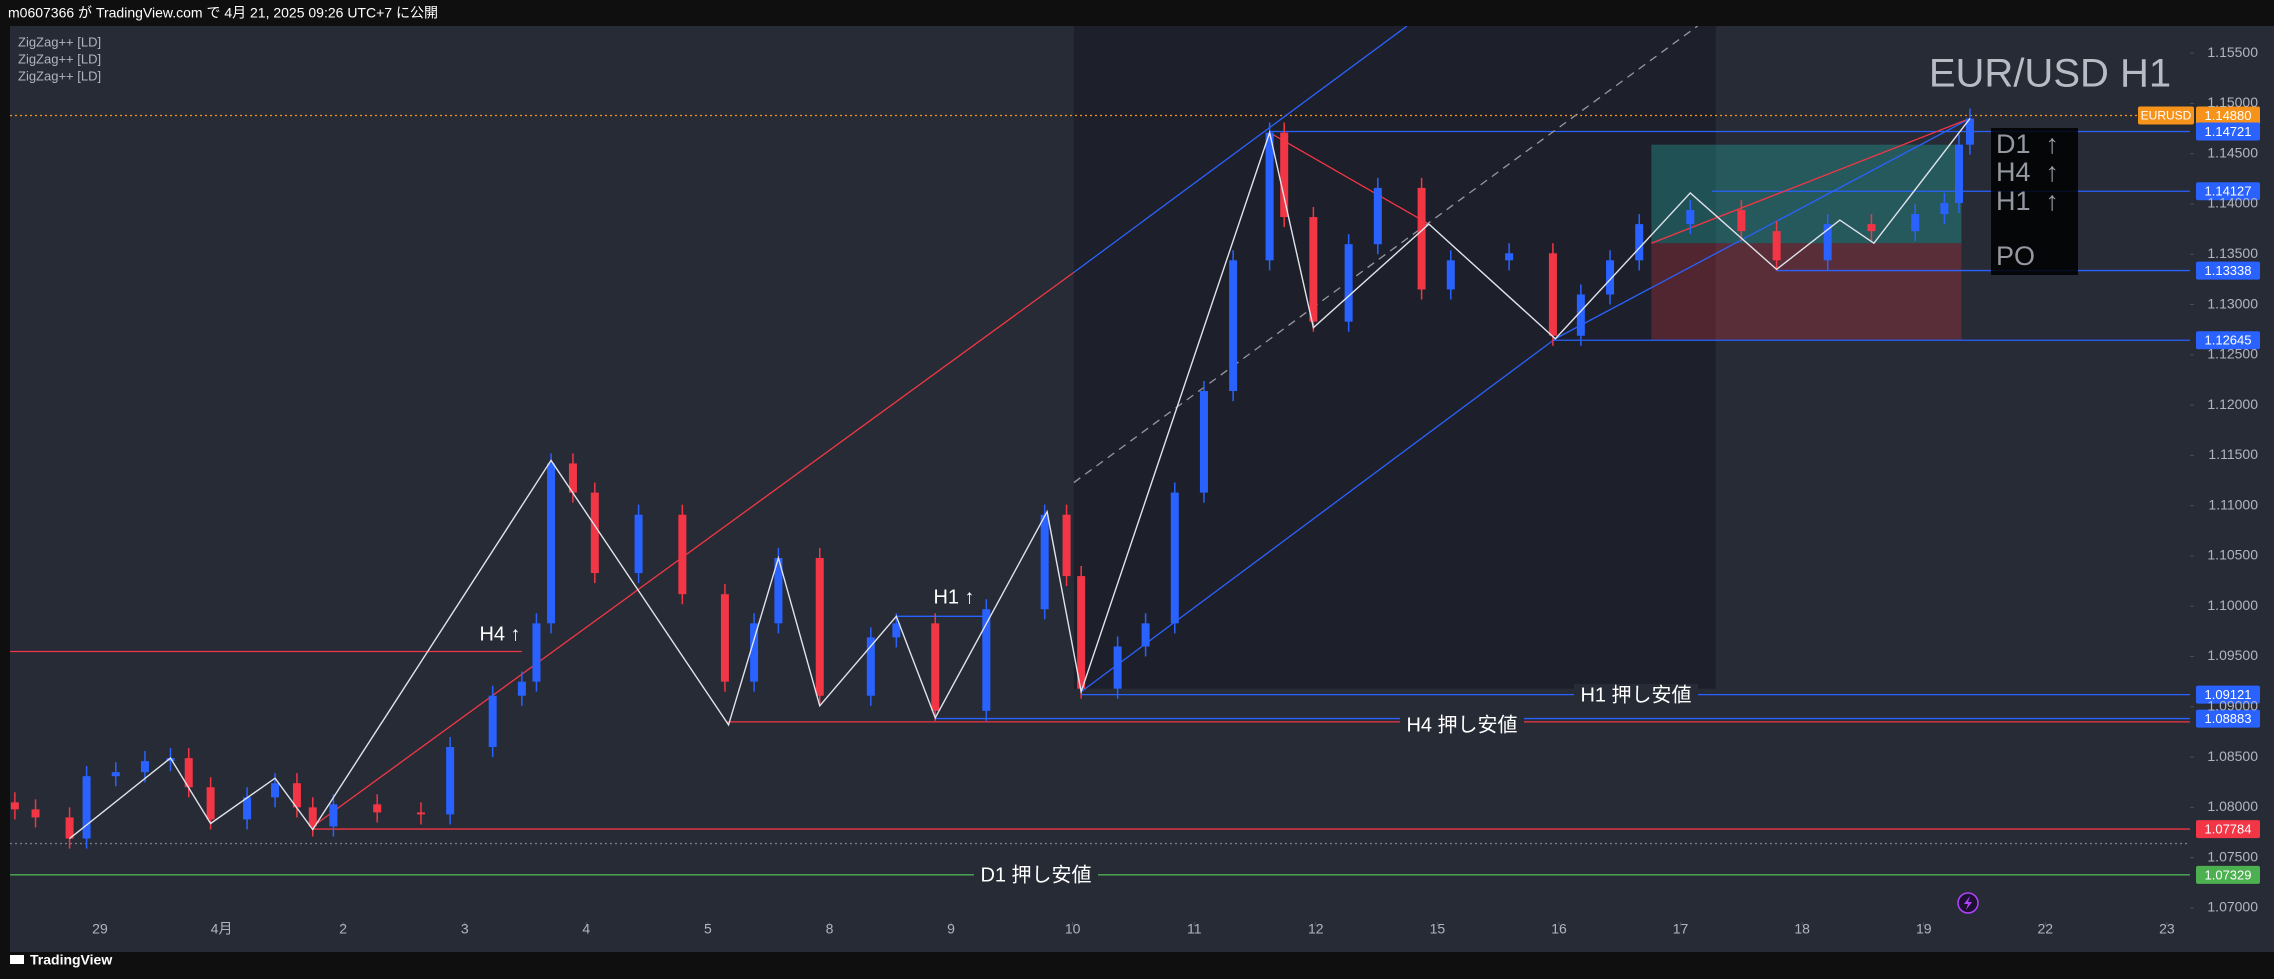  Describe the element at coordinates (708, 929) in the screenshot. I see `x-tick-label: 5` at that location.